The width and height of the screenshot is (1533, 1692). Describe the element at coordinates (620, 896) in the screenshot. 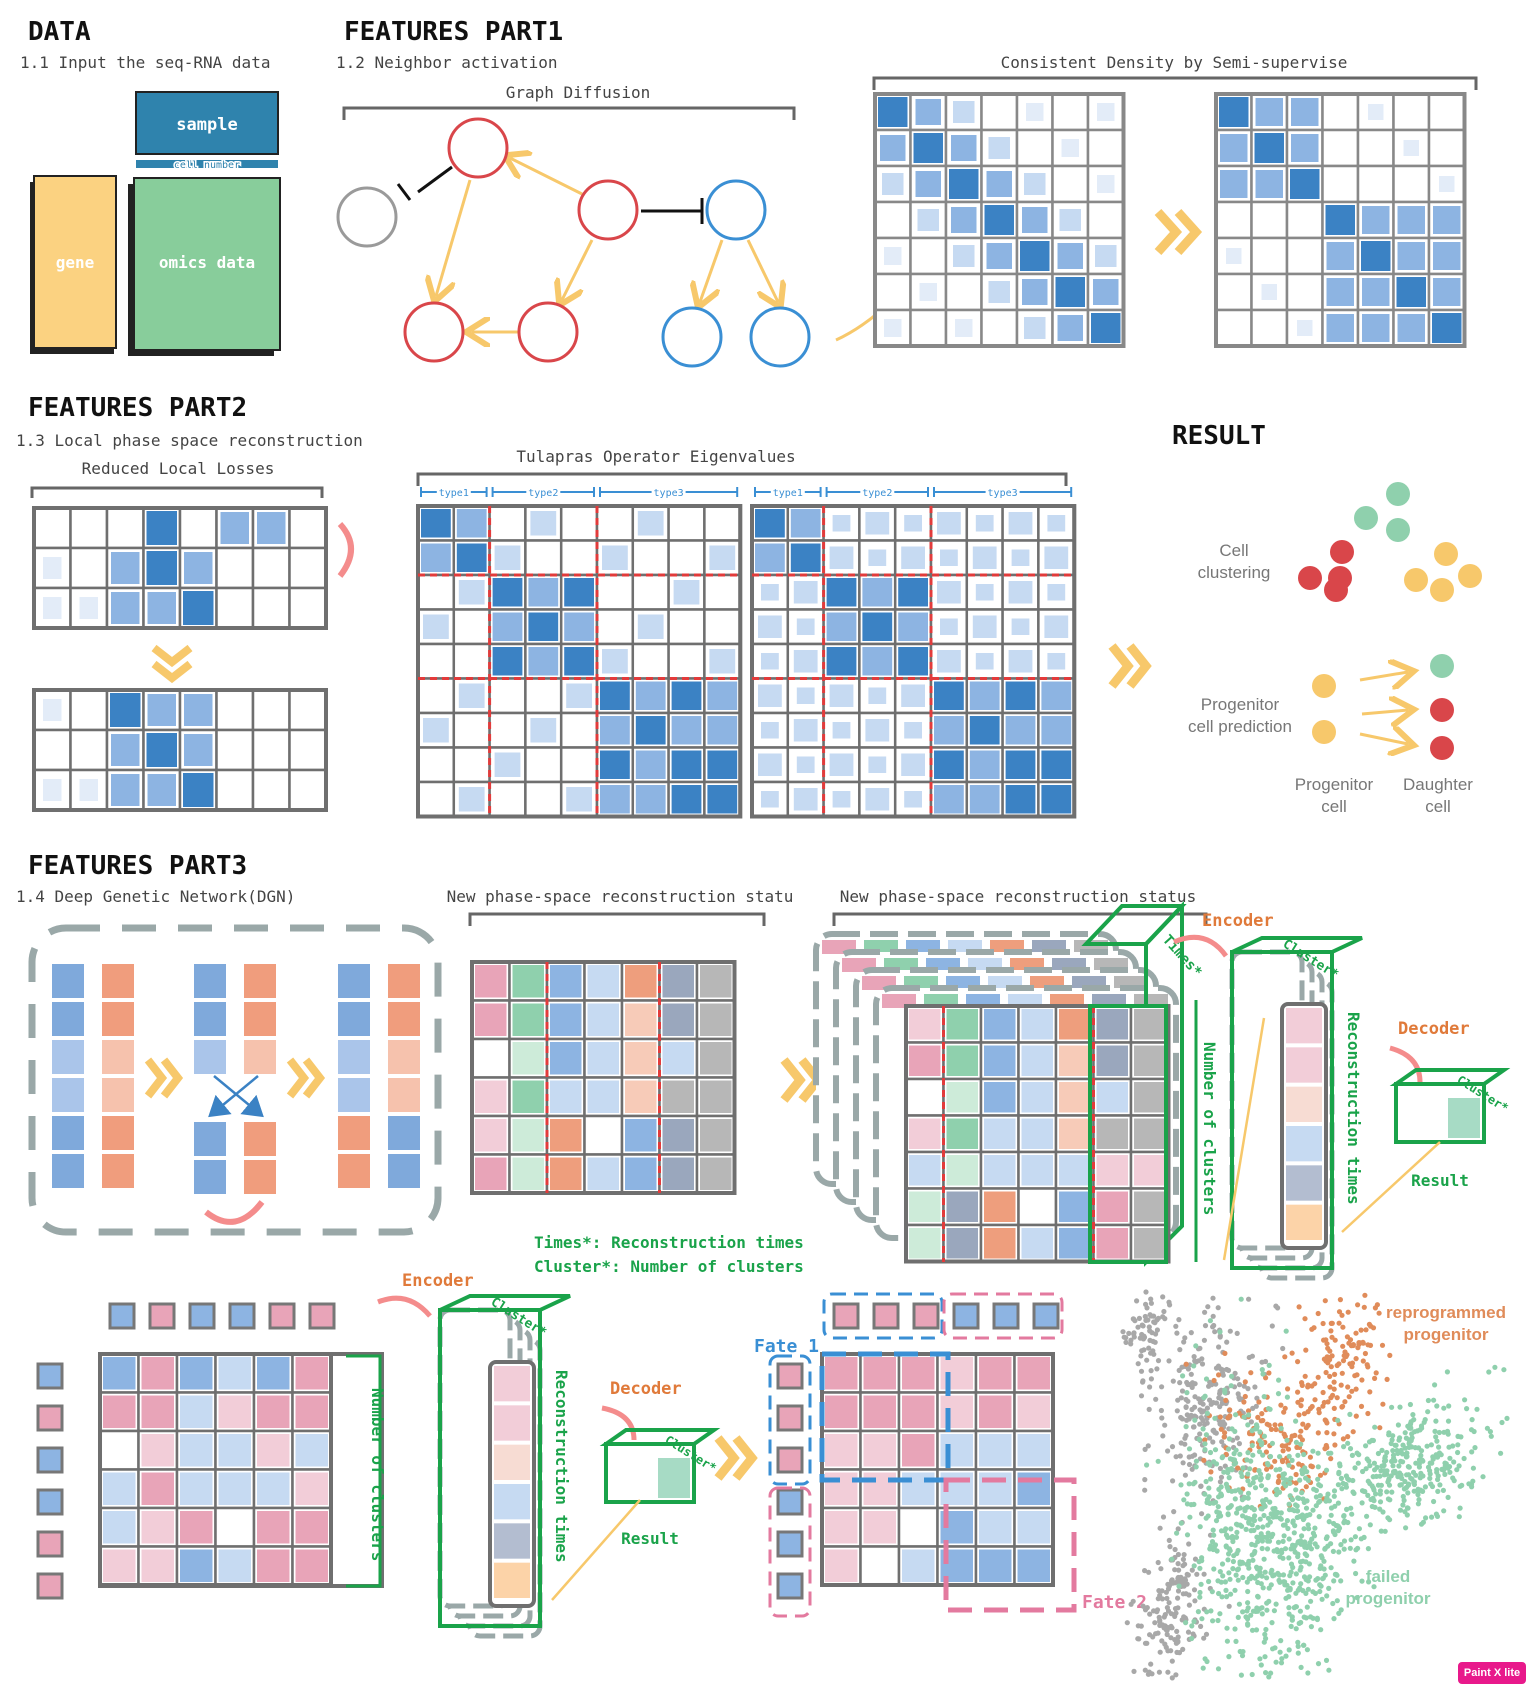

I see `recon-caption-a: New phase-space reconstruction statu` at that location.